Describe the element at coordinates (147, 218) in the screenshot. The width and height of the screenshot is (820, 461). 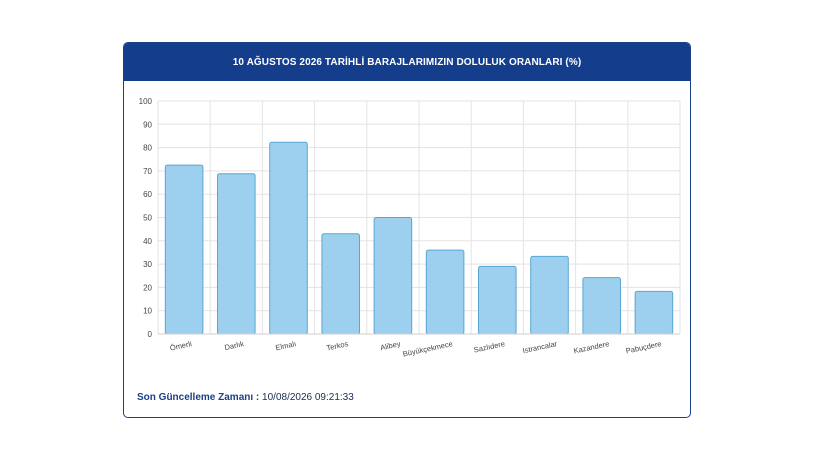
I see `y-tick-label: 50` at that location.